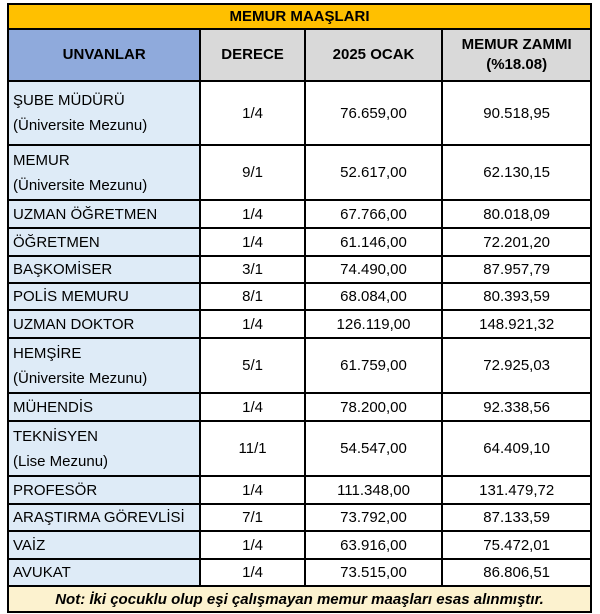 This screenshot has width=600, height=614. I want to click on row-title: TEKNİSYEN, so click(56, 436).